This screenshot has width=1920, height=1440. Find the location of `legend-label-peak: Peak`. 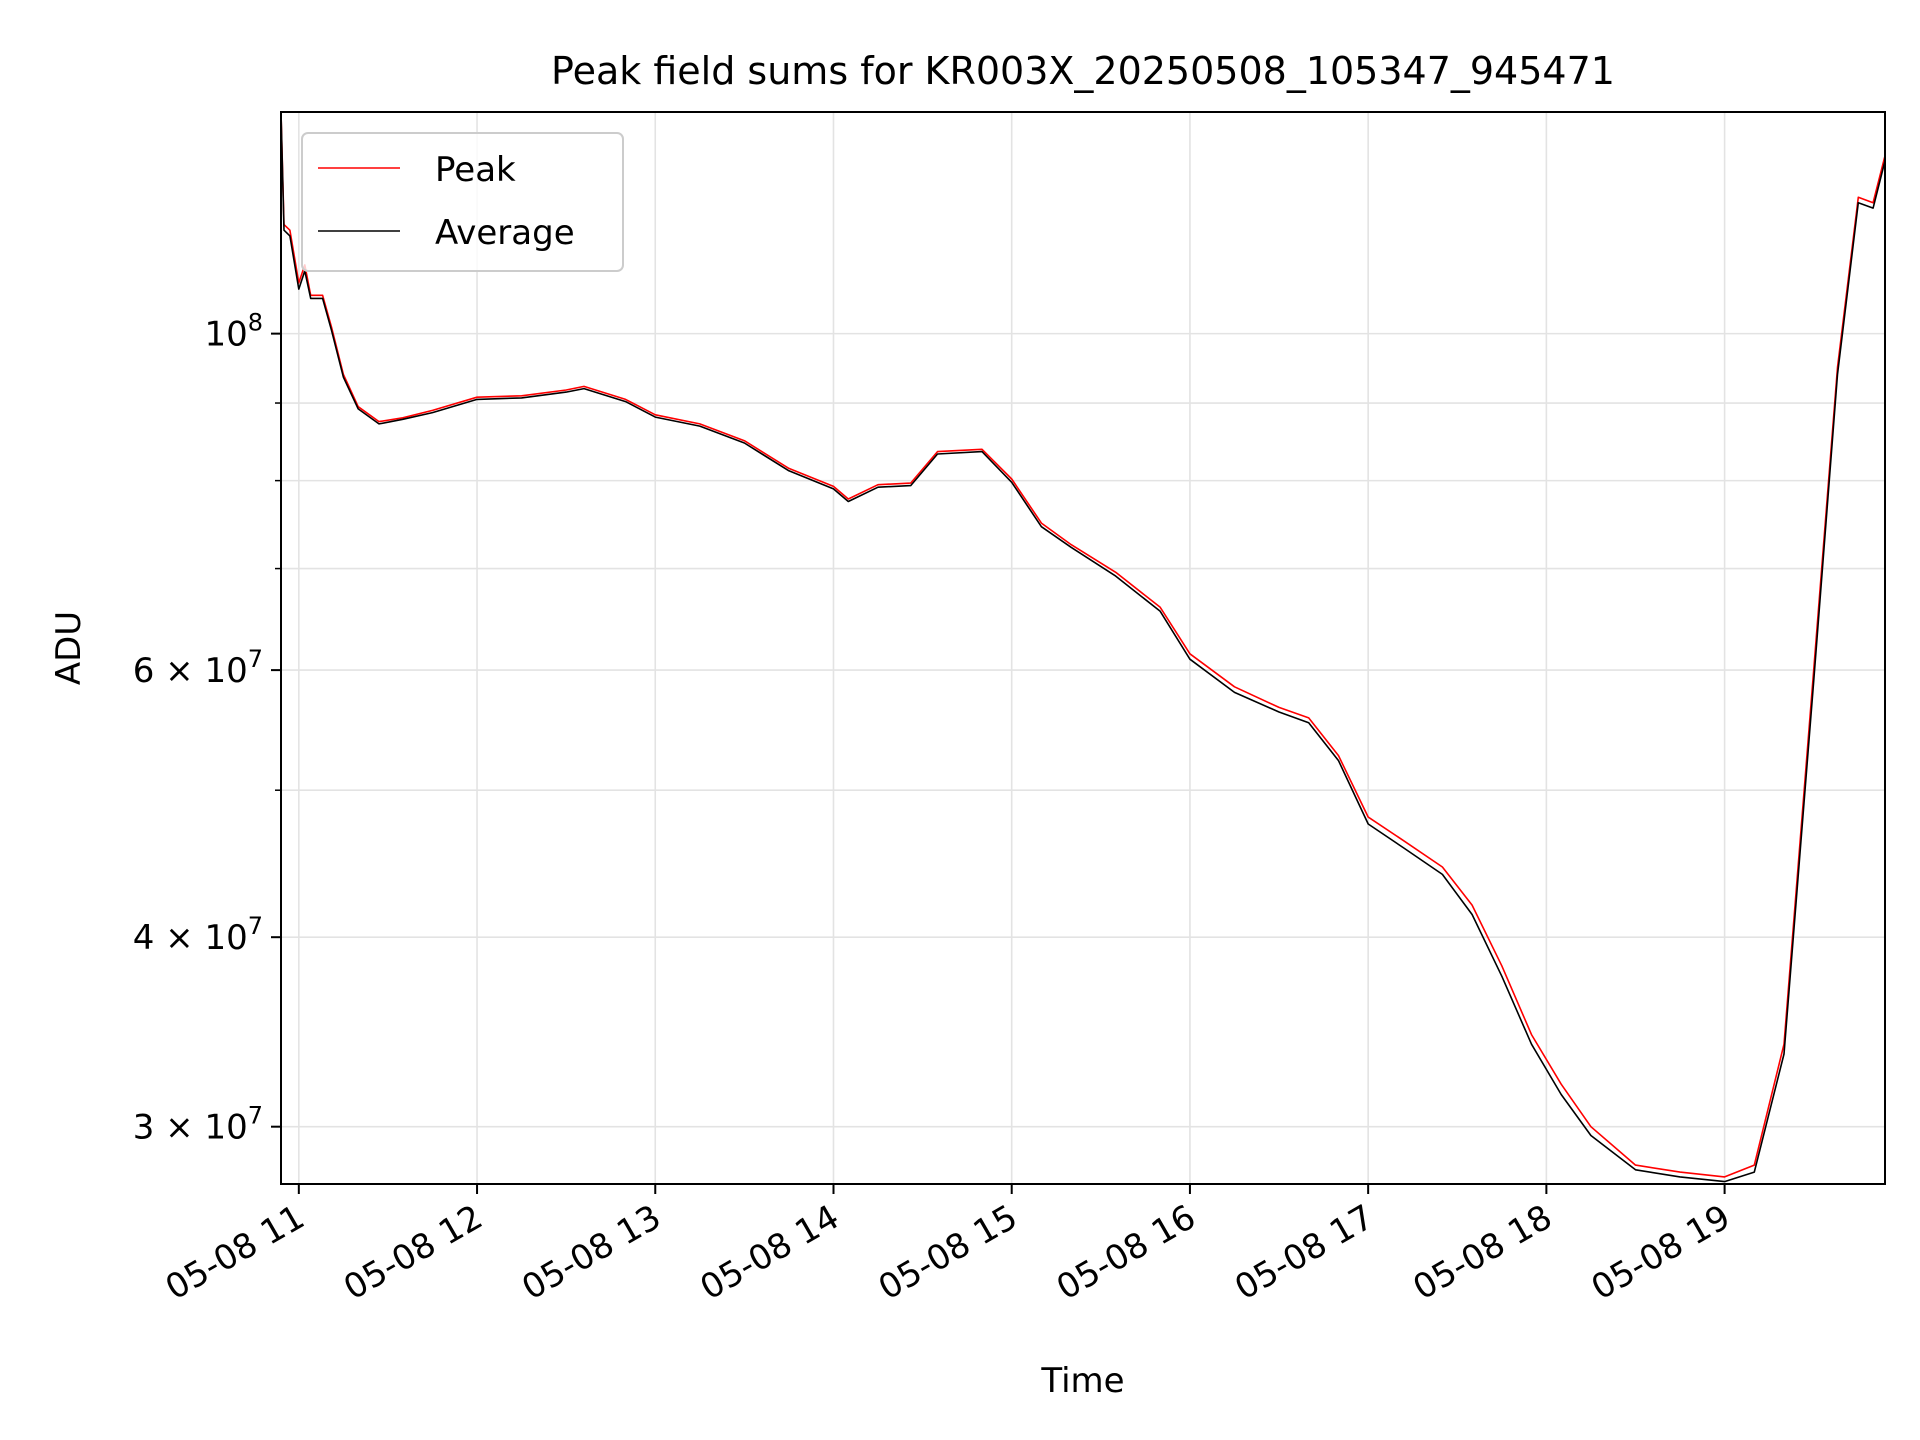

legend-label-peak: Peak is located at coordinates (475, 170).